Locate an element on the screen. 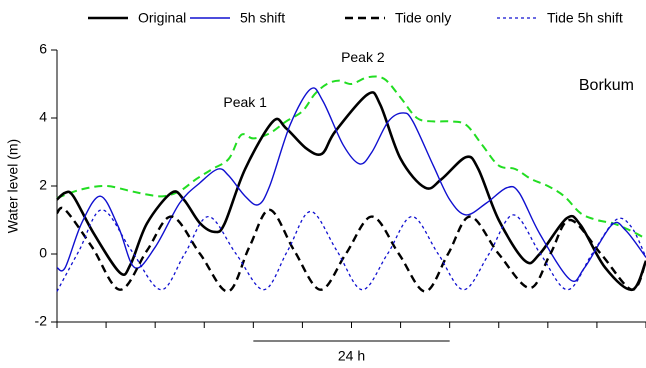 Image resolution: width=646 pixels, height=368 pixels. legend-label: Original is located at coordinates (162, 18).